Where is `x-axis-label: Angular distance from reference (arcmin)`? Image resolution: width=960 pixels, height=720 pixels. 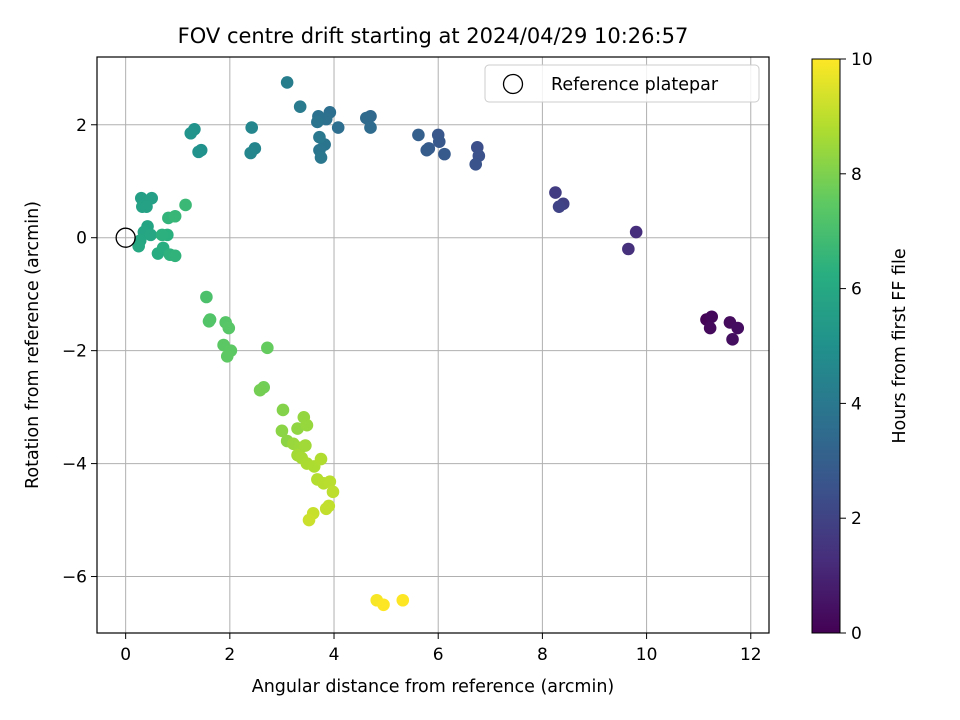 x-axis-label: Angular distance from reference (arcmin) is located at coordinates (433, 687).